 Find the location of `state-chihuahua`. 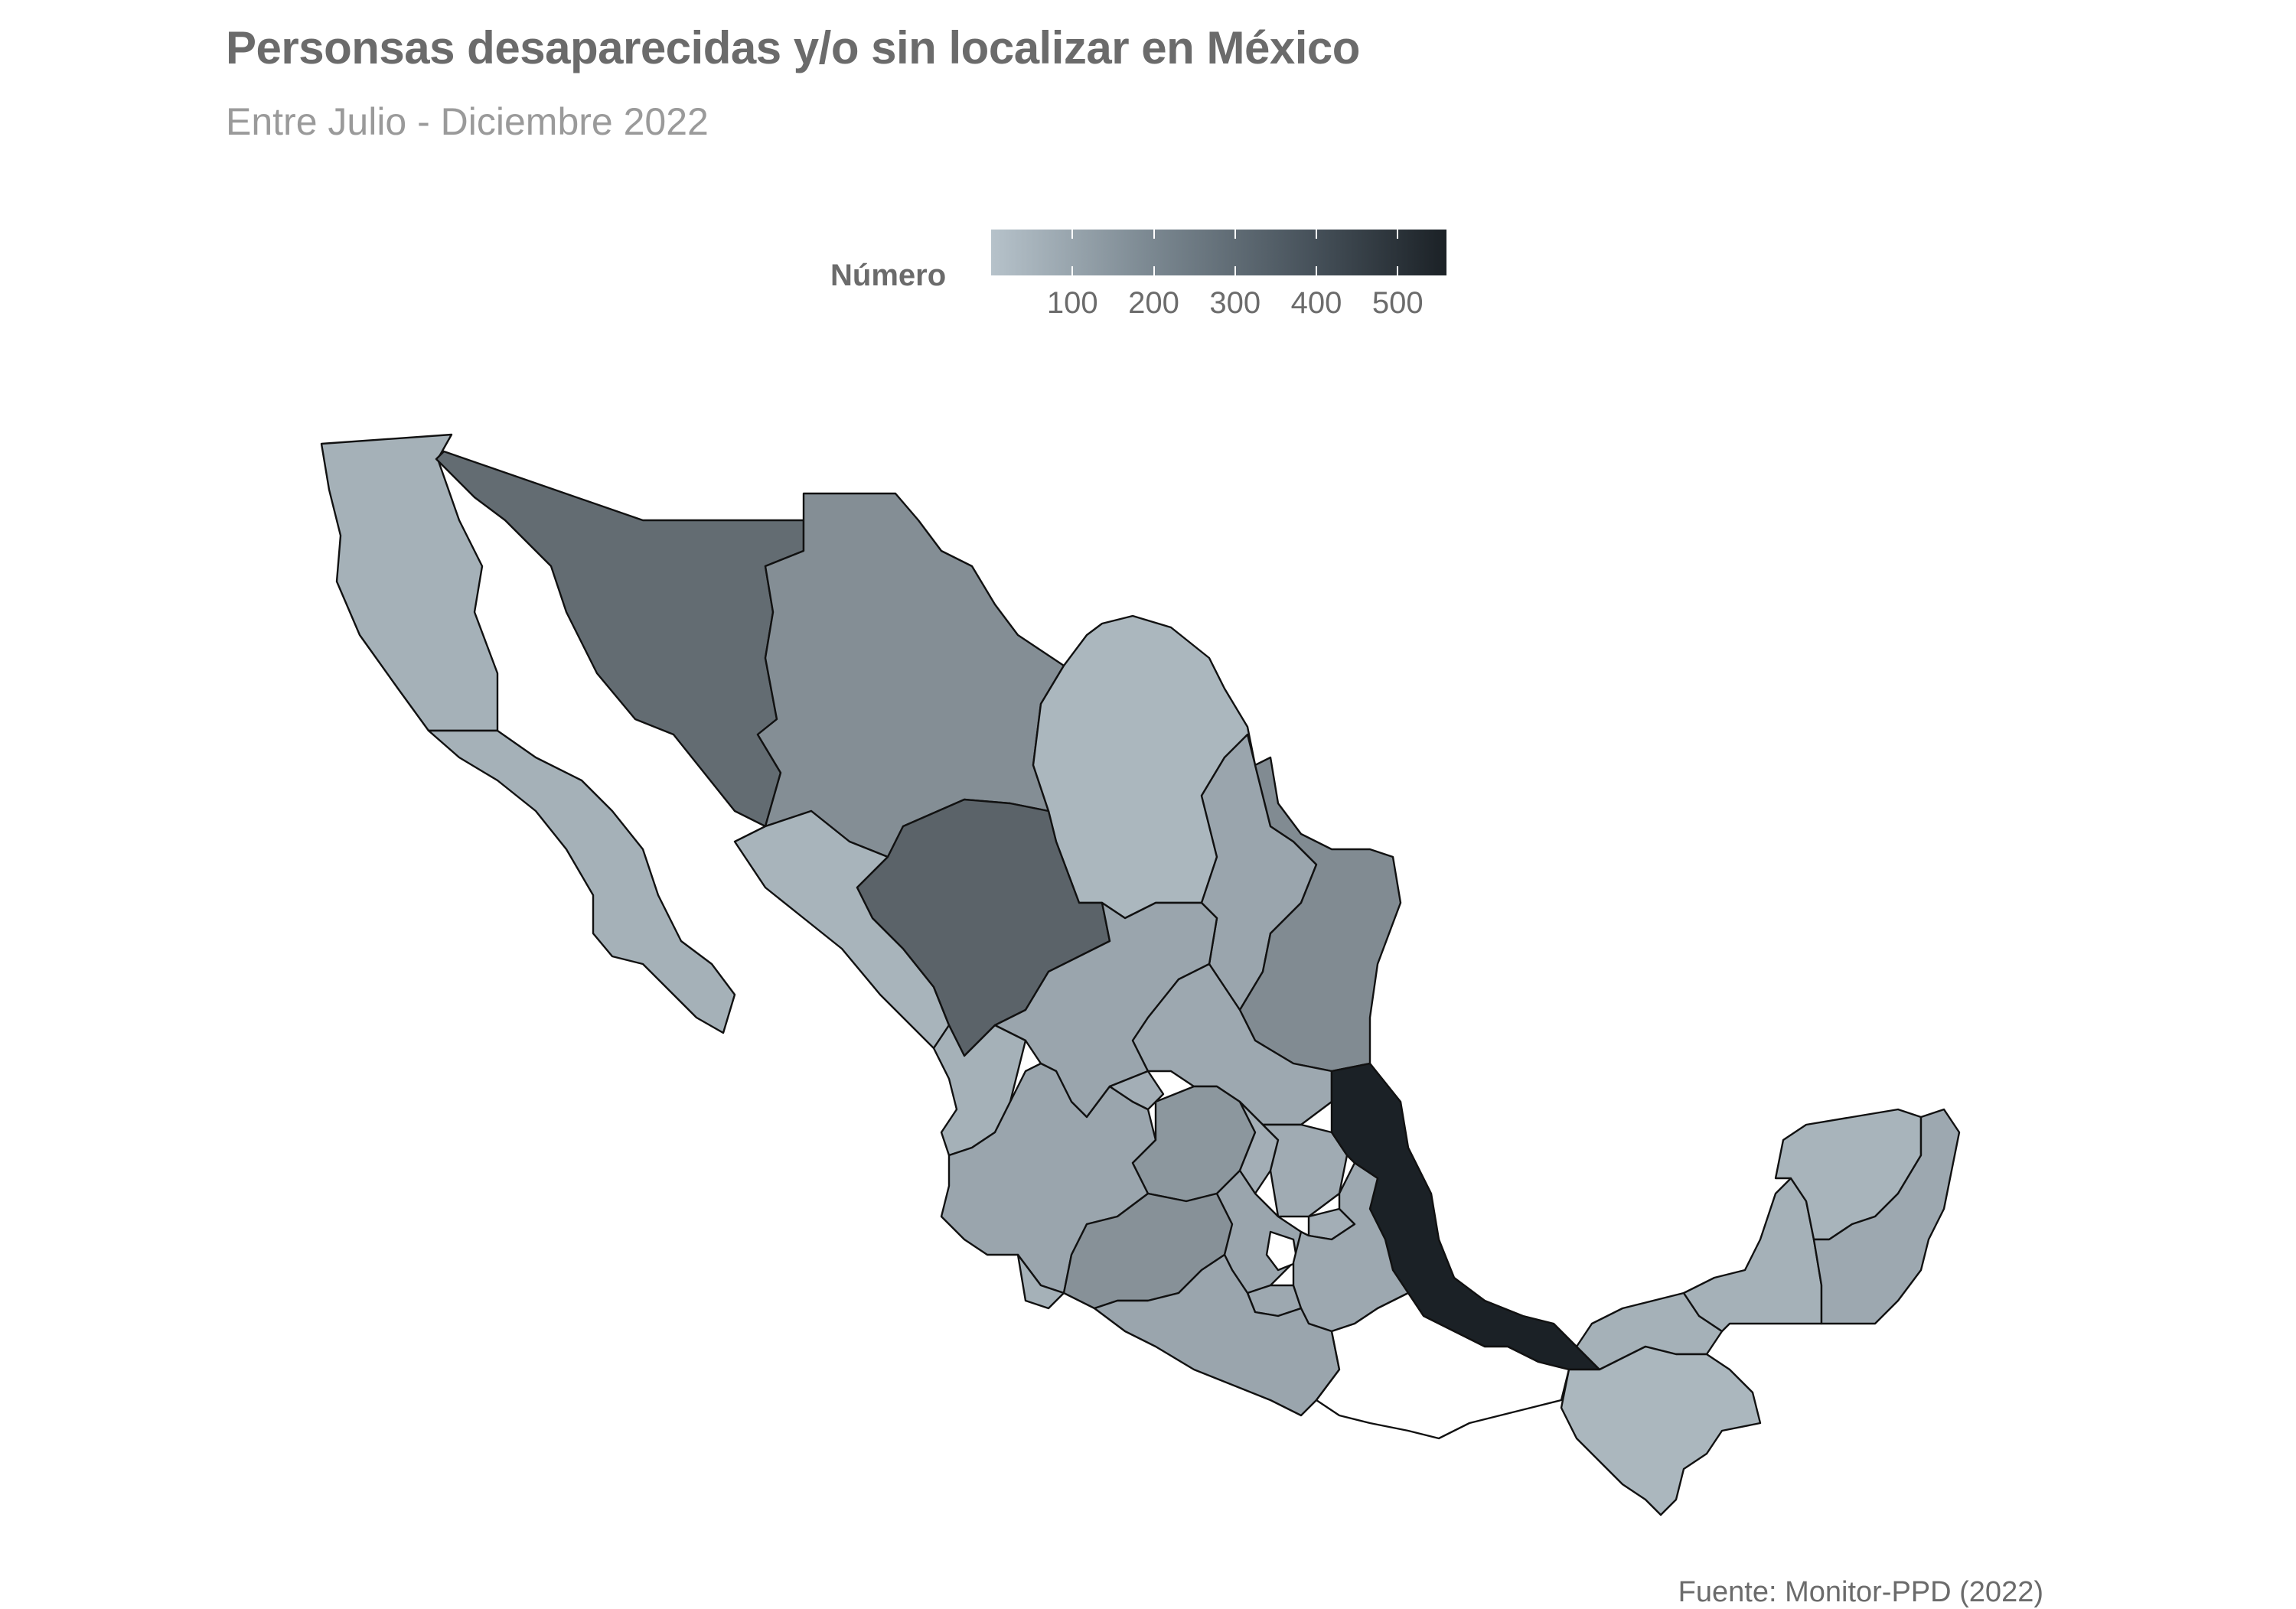

state-chihuahua is located at coordinates (910, 675).